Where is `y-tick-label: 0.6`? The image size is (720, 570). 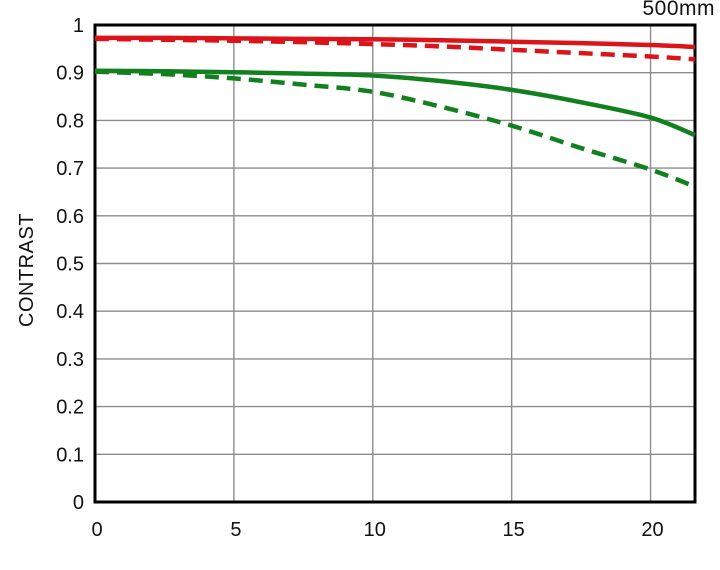 y-tick-label: 0.6 is located at coordinates (70, 217).